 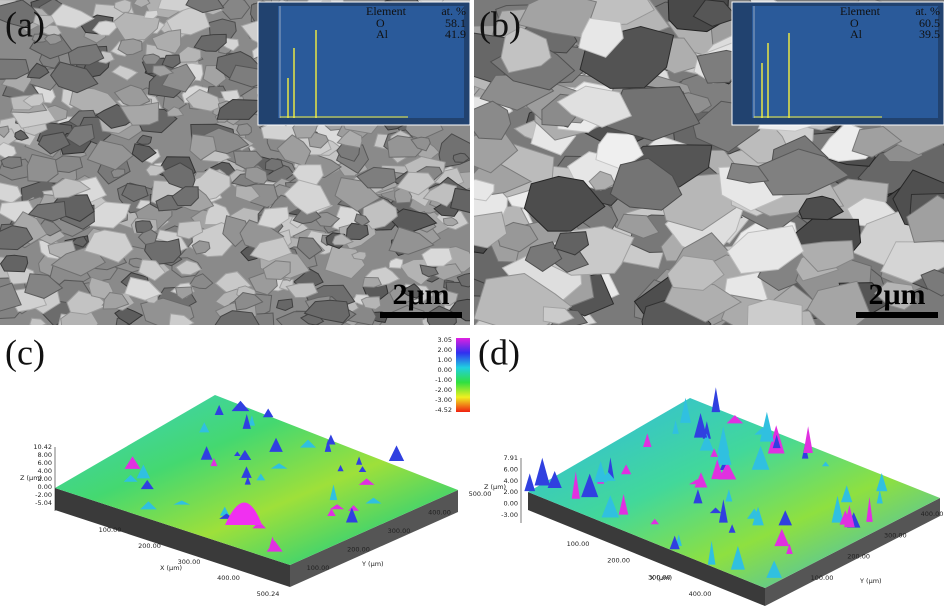 I want to click on surface, so click(x=732, y=487).